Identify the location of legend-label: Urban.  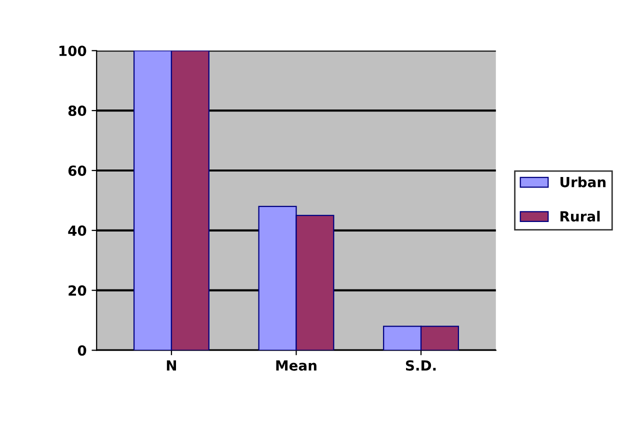
(583, 182).